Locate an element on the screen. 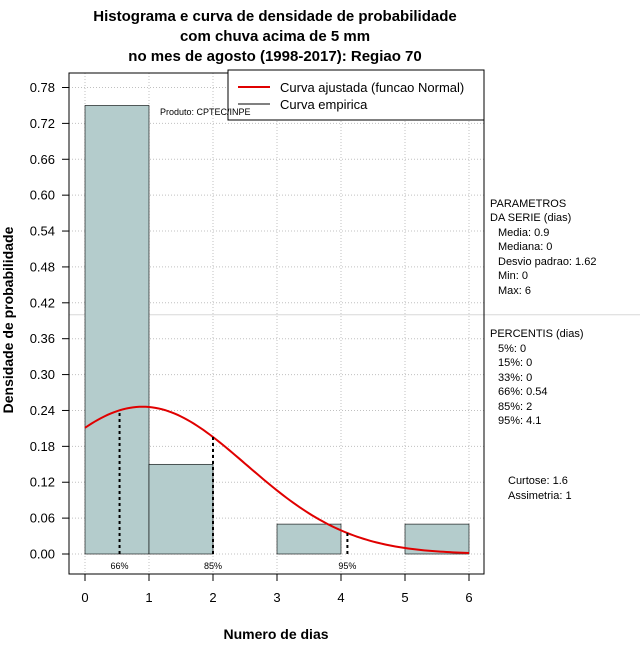  x-tick-label: 1 is located at coordinates (148, 597).